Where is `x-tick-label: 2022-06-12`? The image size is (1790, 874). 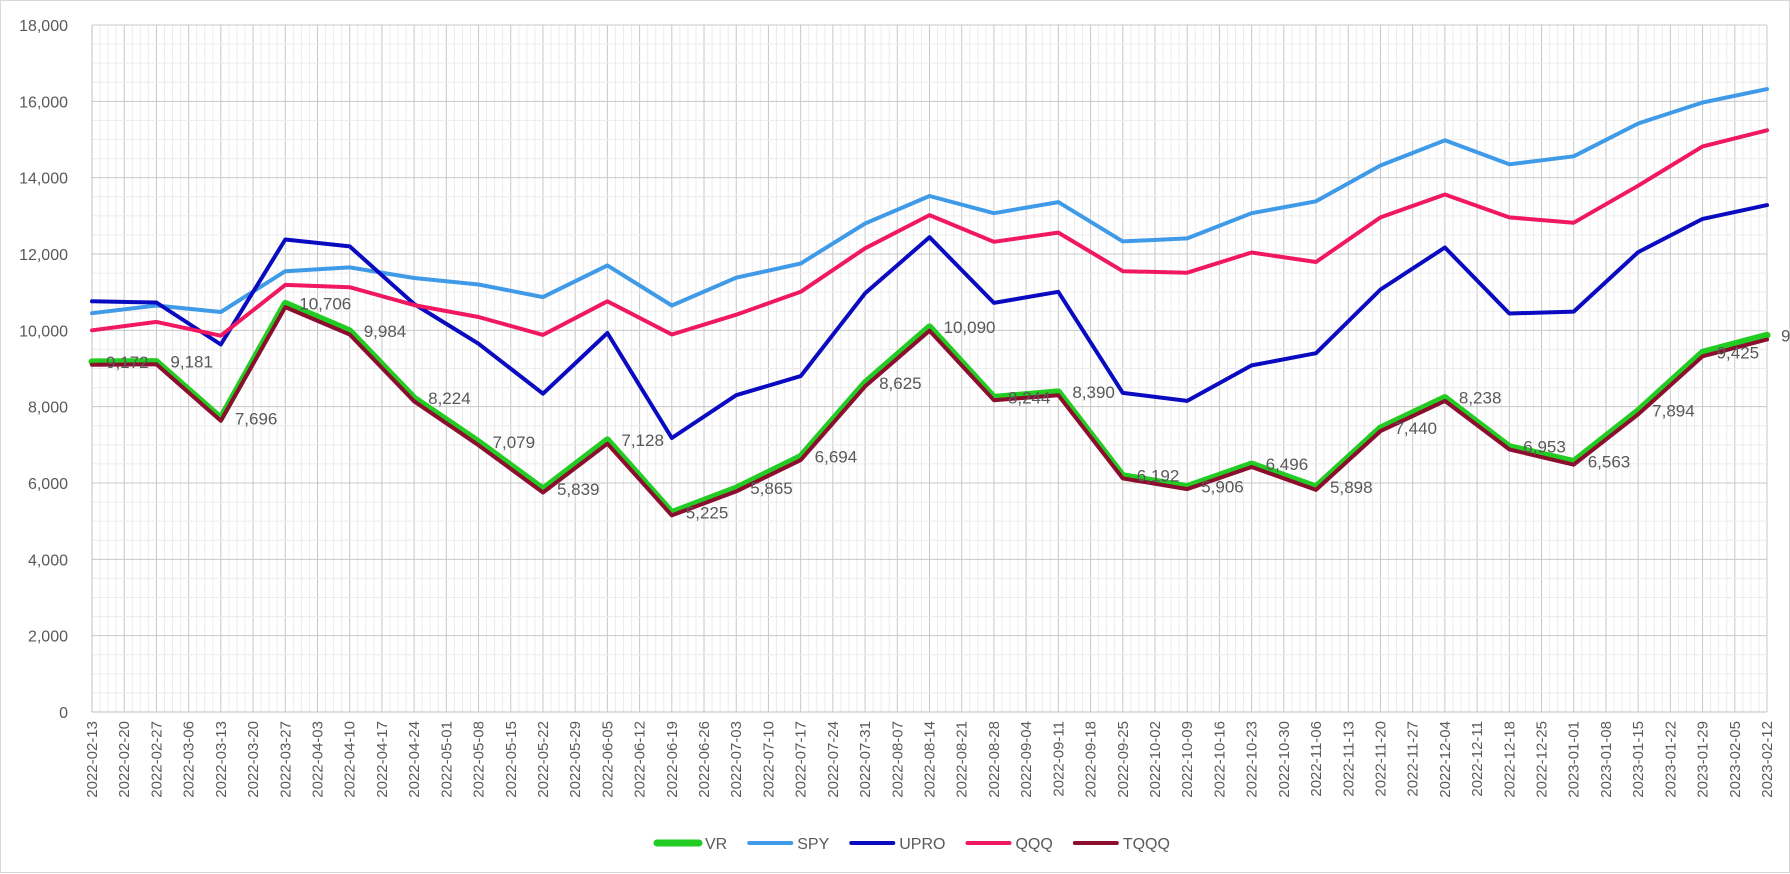
x-tick-label: 2022-06-12 is located at coordinates (640, 759).